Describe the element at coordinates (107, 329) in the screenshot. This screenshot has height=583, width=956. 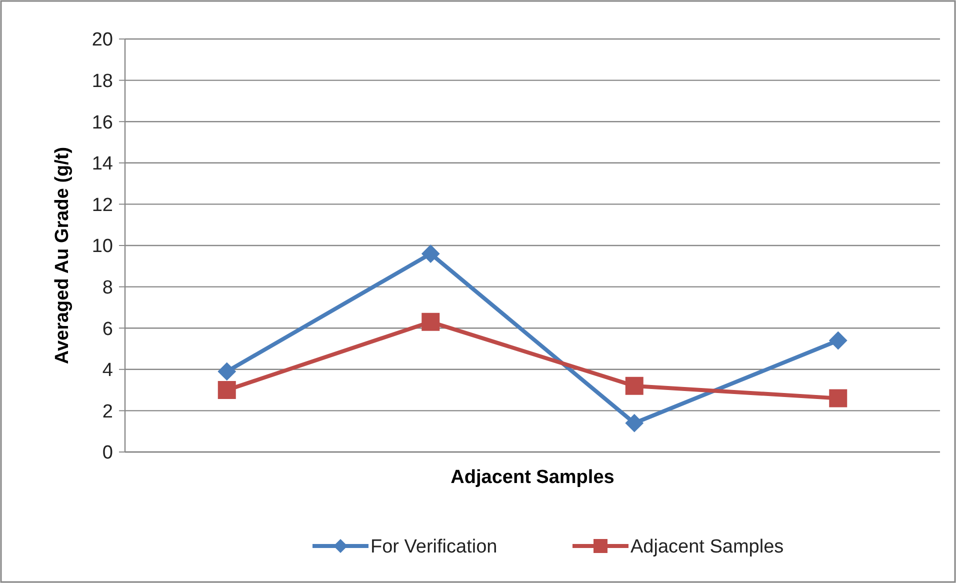
I see `y-tick-label: 6` at that location.